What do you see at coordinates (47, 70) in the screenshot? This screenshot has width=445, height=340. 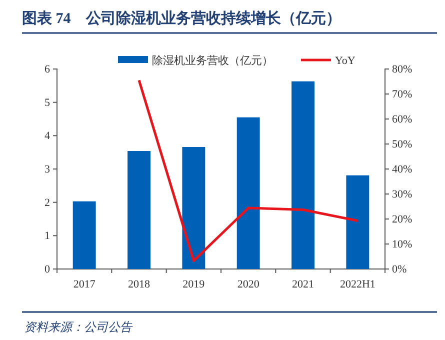 I see `y-tick-label: 6` at bounding box center [47, 70].